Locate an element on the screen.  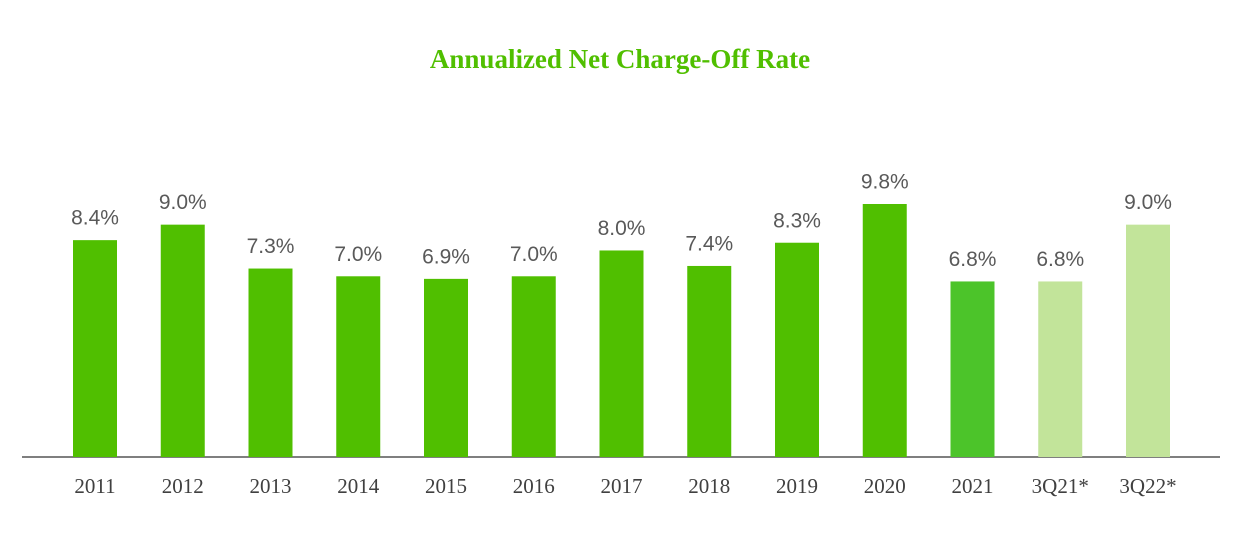
x-tick-label: 2020 is located at coordinates (885, 486).